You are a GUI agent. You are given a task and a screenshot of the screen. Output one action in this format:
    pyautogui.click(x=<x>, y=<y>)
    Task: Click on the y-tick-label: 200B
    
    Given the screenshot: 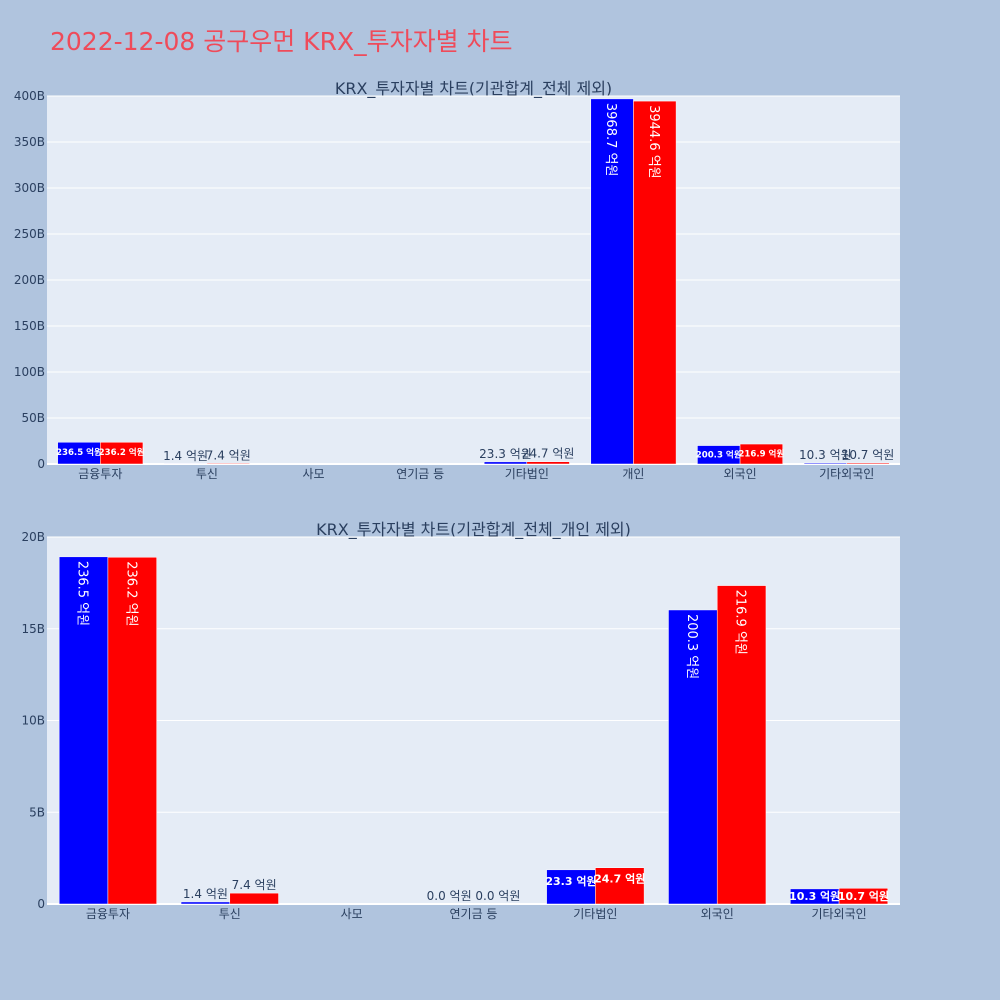 What is the action you would take?
    pyautogui.click(x=29, y=280)
    